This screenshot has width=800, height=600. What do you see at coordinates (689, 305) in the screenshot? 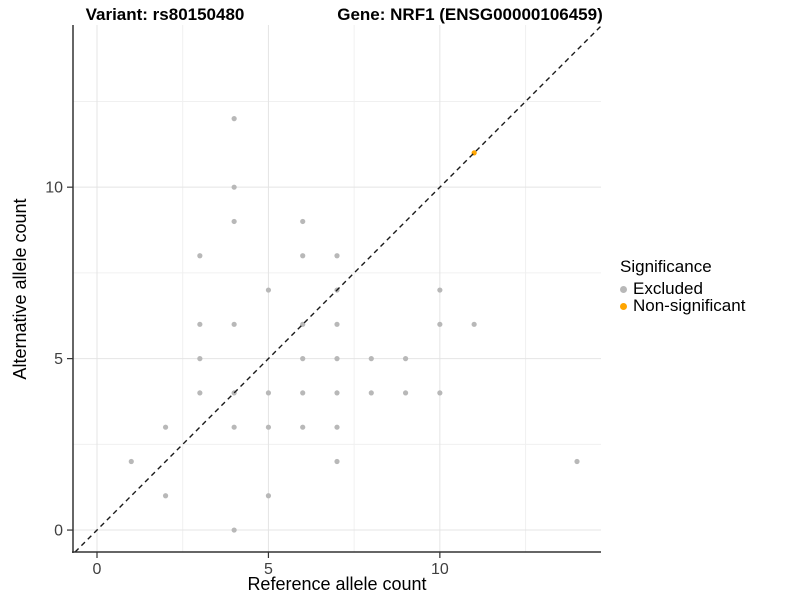
I see `legend-item-label: Non-significant` at bounding box center [689, 305].